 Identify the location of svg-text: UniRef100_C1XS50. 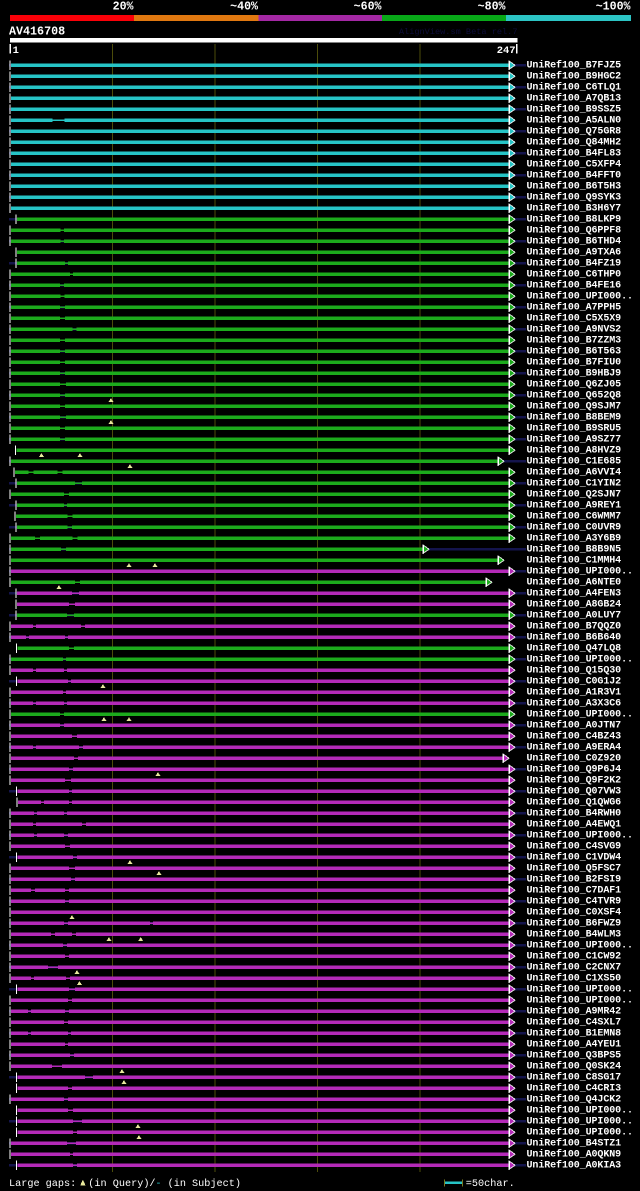
(574, 979).